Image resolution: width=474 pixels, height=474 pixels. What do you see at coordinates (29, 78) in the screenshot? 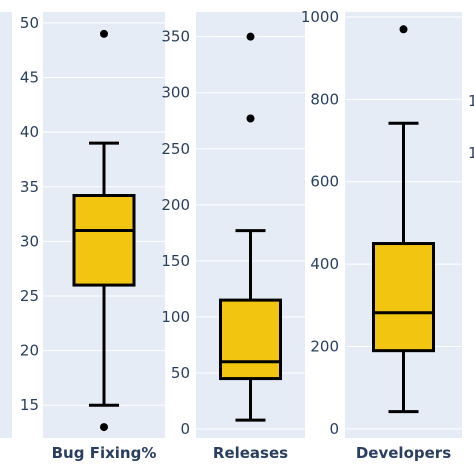
I see `y-tick-label: 45` at bounding box center [29, 78].